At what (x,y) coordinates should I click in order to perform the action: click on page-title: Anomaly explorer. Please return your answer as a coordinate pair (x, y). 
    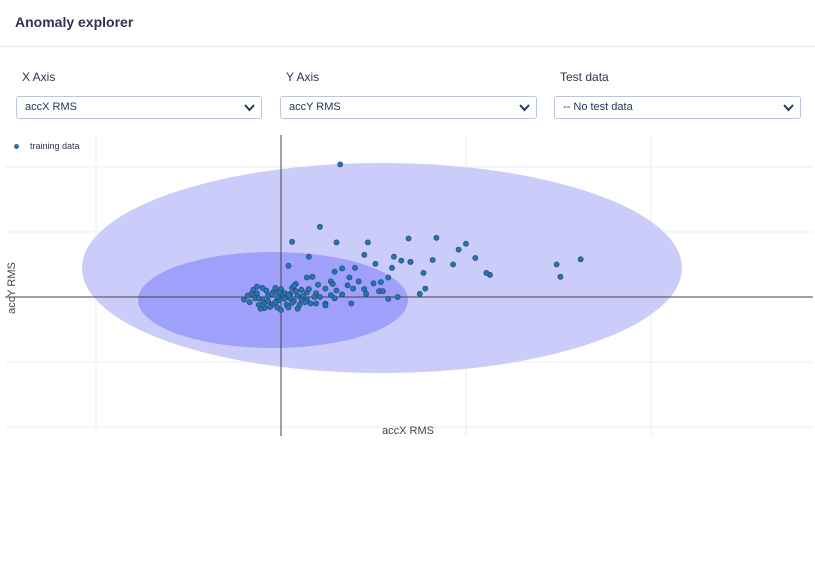
    Looking at the image, I should click on (74, 22).